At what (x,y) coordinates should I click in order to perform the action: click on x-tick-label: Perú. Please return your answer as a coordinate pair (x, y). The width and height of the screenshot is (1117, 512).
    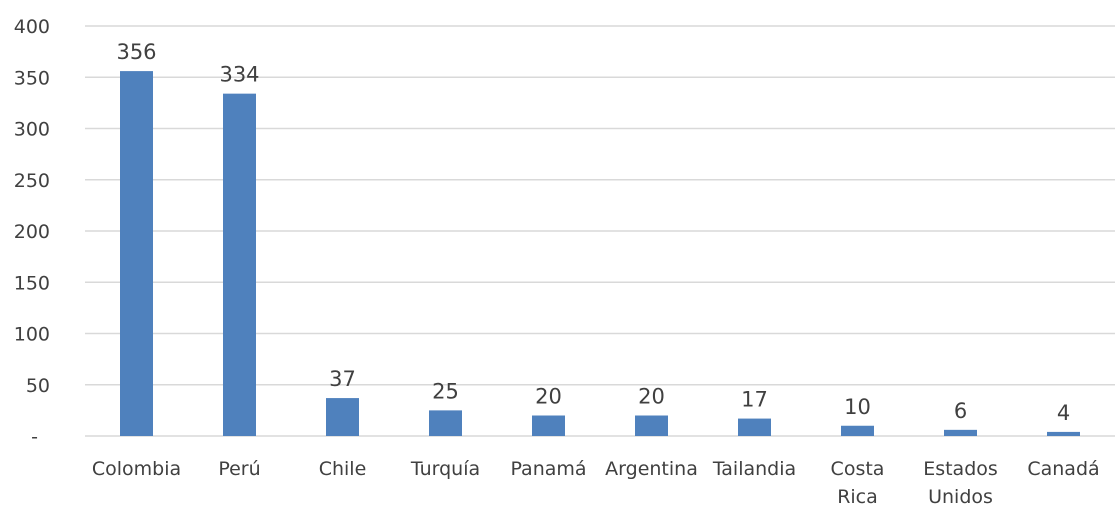
    Looking at the image, I should click on (239, 469).